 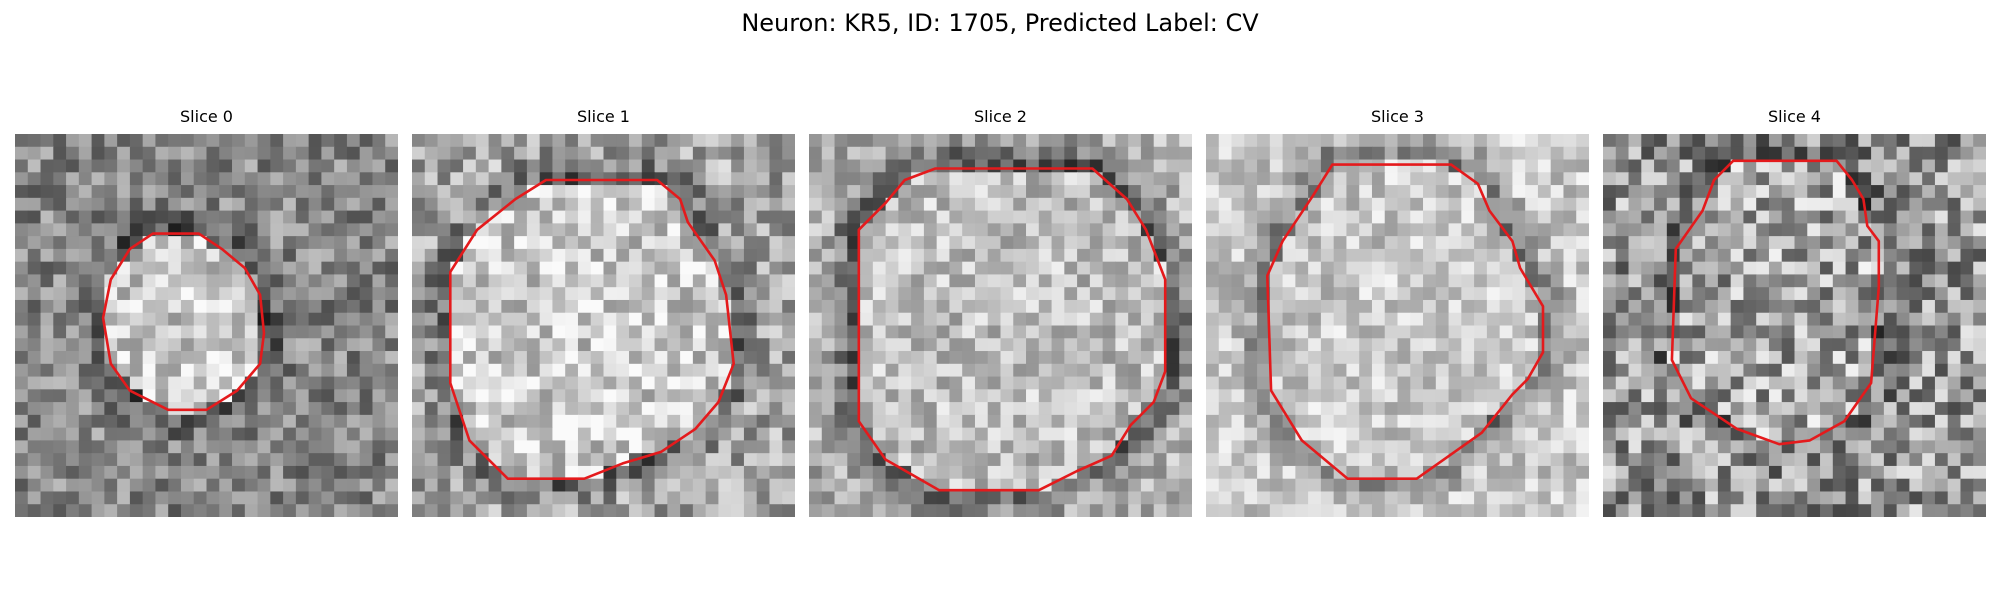 What do you see at coordinates (1794, 116) in the screenshot?
I see `slice-title: Slice 4` at bounding box center [1794, 116].